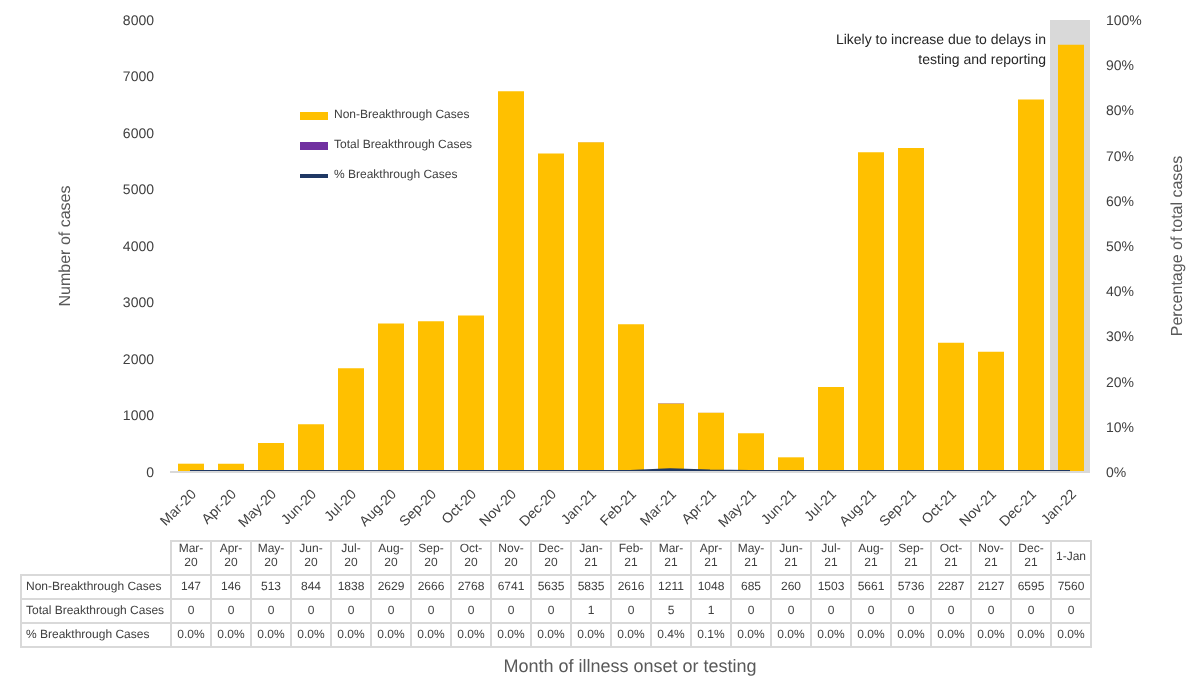 This screenshot has height=700, width=1200. Describe the element at coordinates (1176, 246) in the screenshot. I see `y2-axis-title: Percentage of total cases` at that location.